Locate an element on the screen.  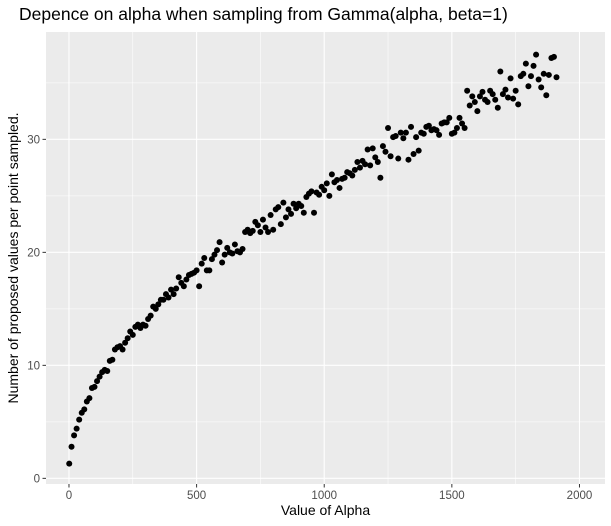
x-axis-ticks: 0 500 1000 1500 2000 is located at coordinates (329, 493).